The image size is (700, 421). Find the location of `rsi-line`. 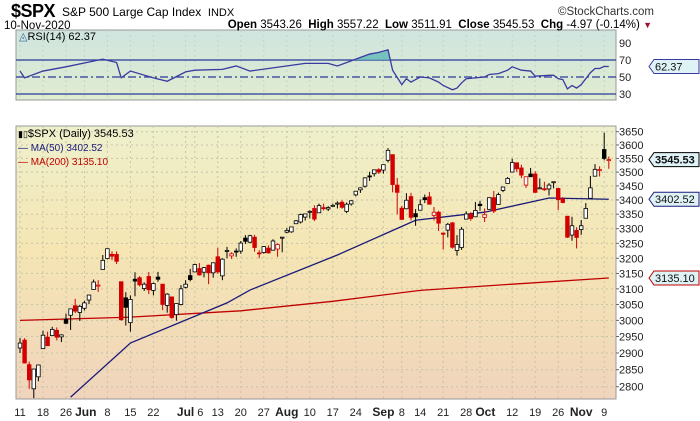

rsi-line is located at coordinates (314, 69).